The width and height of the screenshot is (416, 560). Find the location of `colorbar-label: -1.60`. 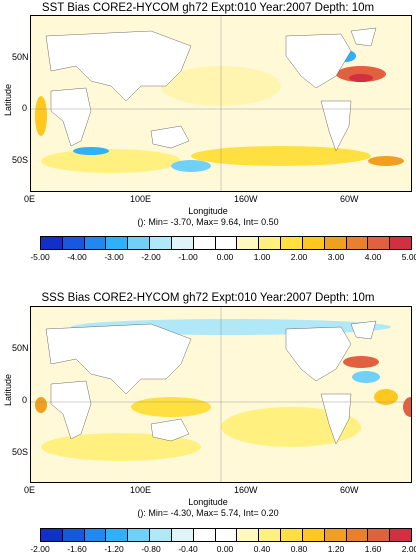

colorbar-label: -1.60 is located at coordinates (77, 549).